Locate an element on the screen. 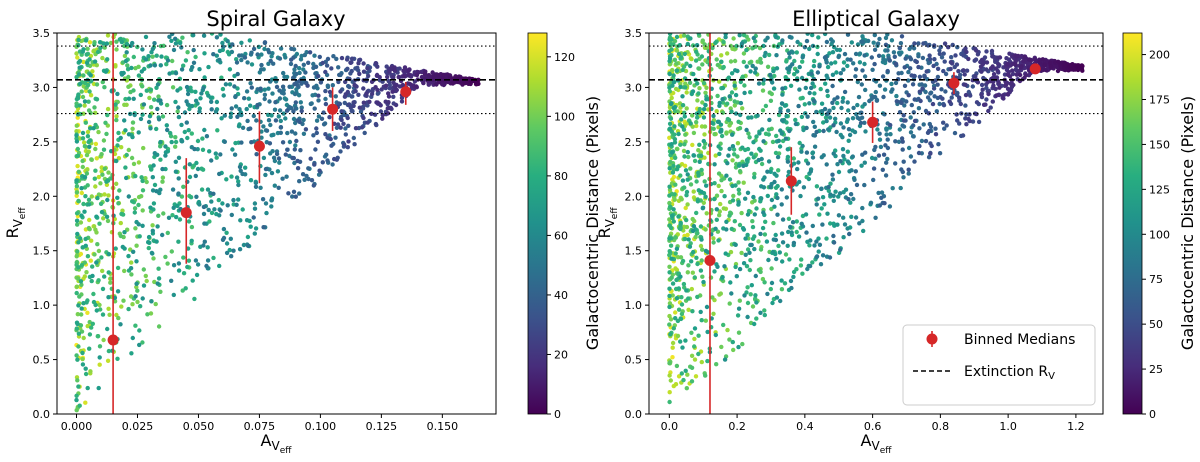 The width and height of the screenshot is (1200, 462). elliptical-y-tick-label: 3.0 is located at coordinates (634, 87).